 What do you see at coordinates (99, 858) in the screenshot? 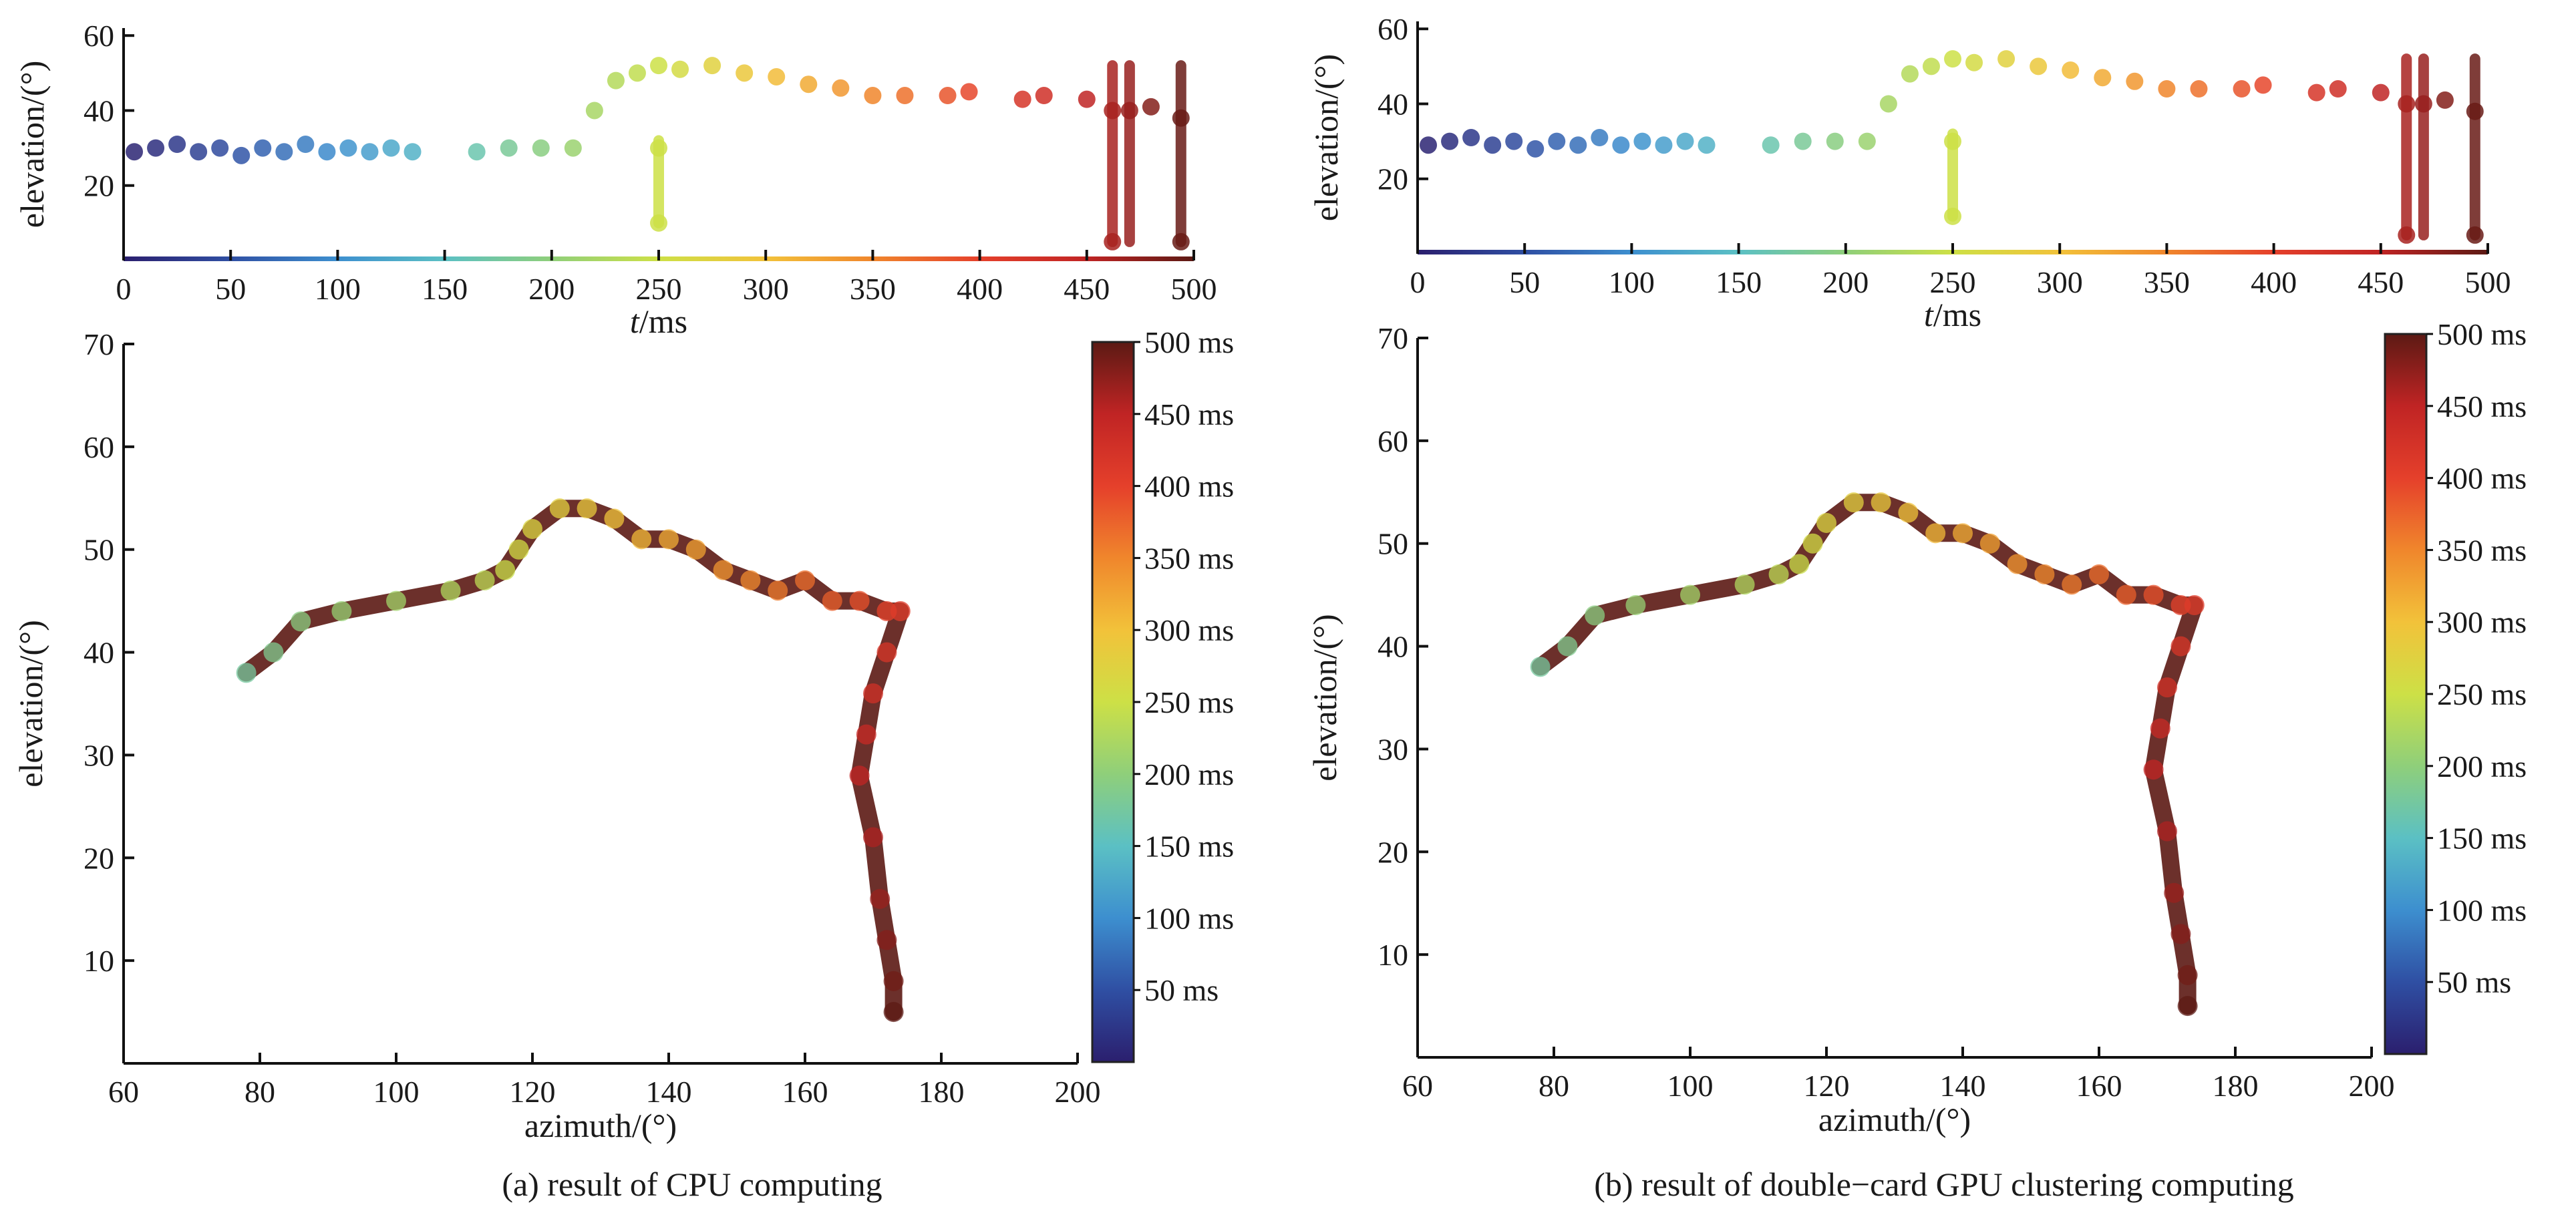
I see `y-tick-label: 20` at bounding box center [99, 858].